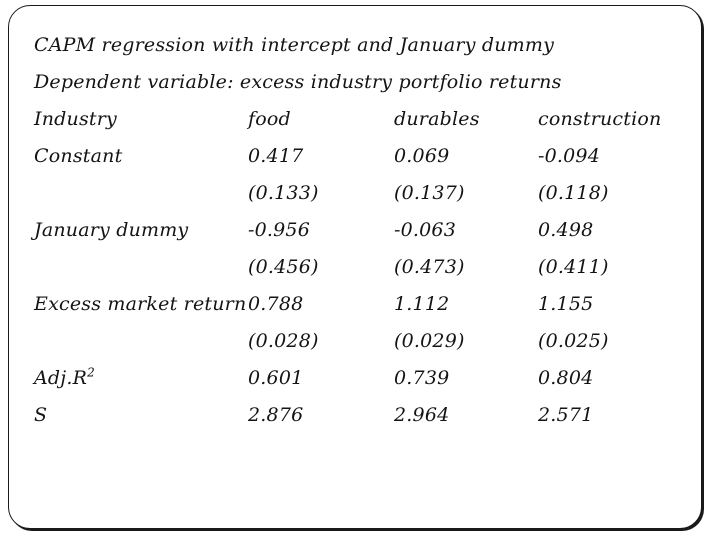 The image size is (720, 540). Describe the element at coordinates (600, 118) in the screenshot. I see `column-header-construction: construction` at that location.